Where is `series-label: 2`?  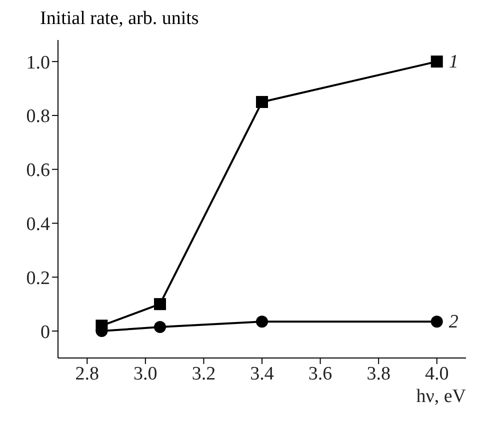
series-label: 2 is located at coordinates (453, 322).